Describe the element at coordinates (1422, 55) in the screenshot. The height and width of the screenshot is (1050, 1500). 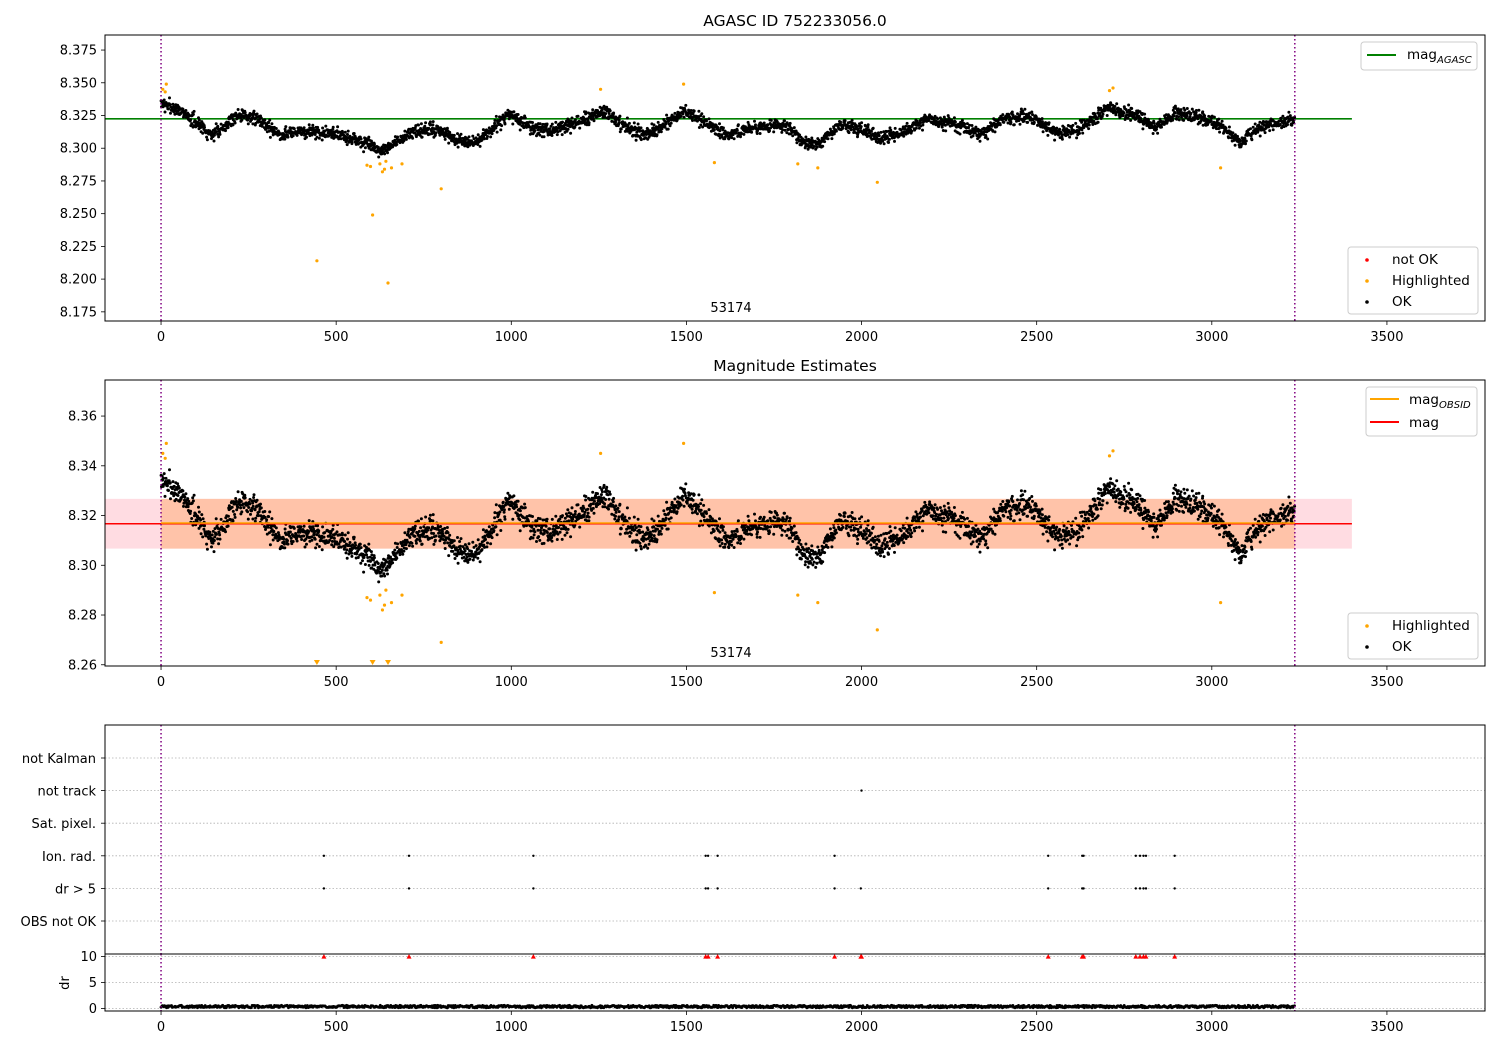
I see `legend-label-main: mag` at that location.